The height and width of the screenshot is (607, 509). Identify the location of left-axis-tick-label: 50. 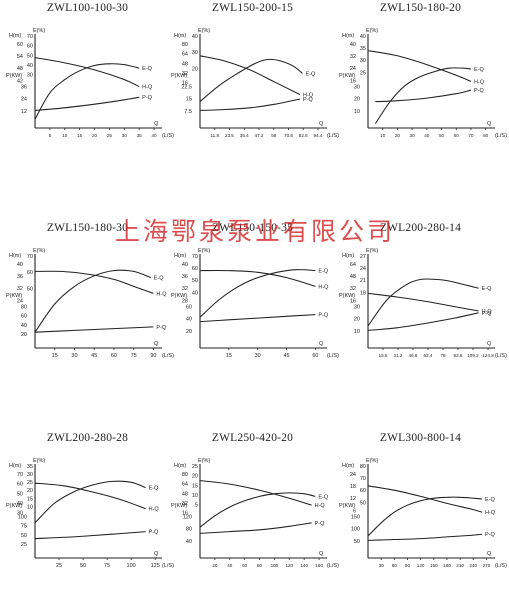
(20, 494).